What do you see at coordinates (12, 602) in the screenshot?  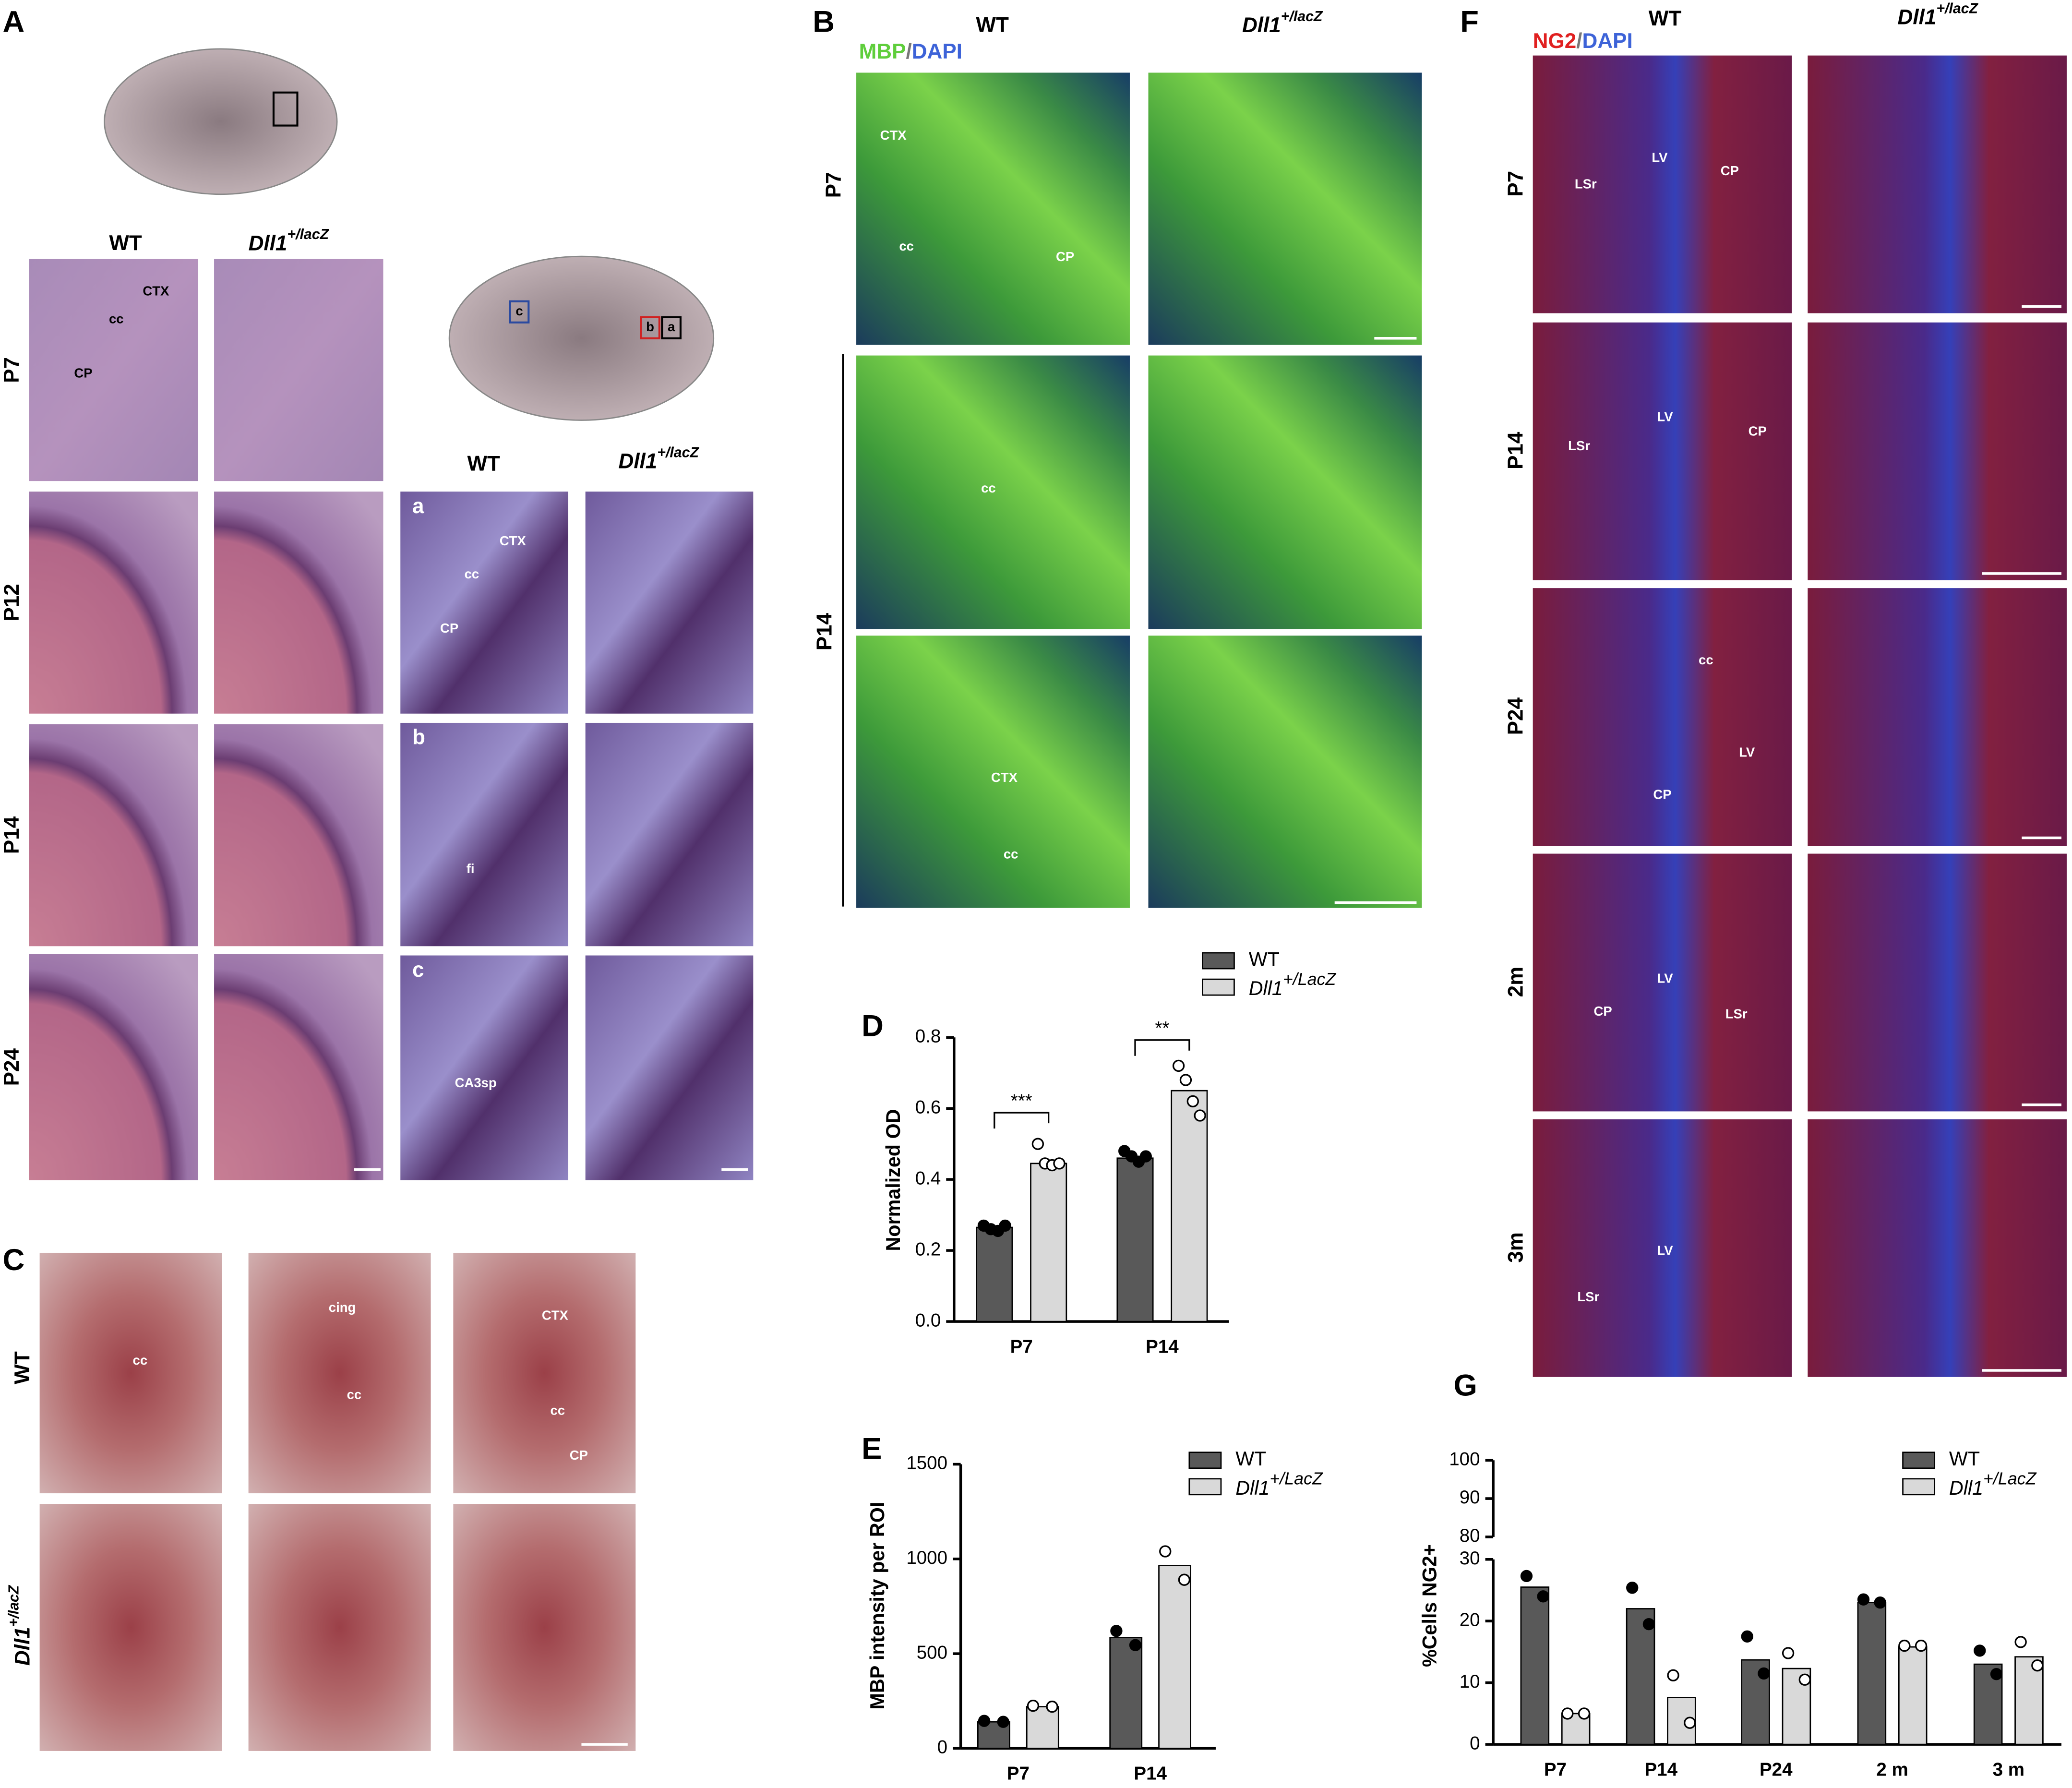 I see `row-label: P12` at bounding box center [12, 602].